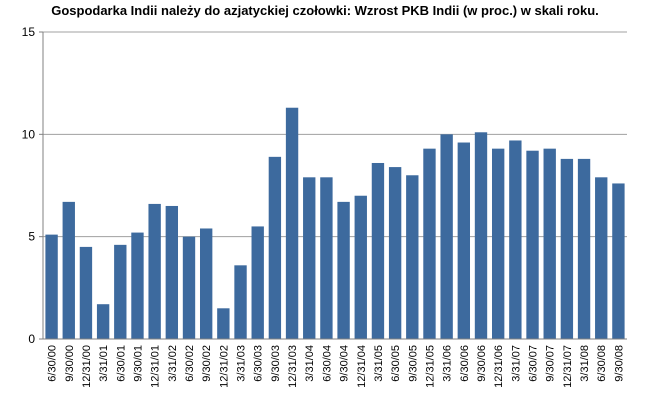  Describe the element at coordinates (379, 363) in the screenshot. I see `x-tick-label: 3/31/05` at that location.